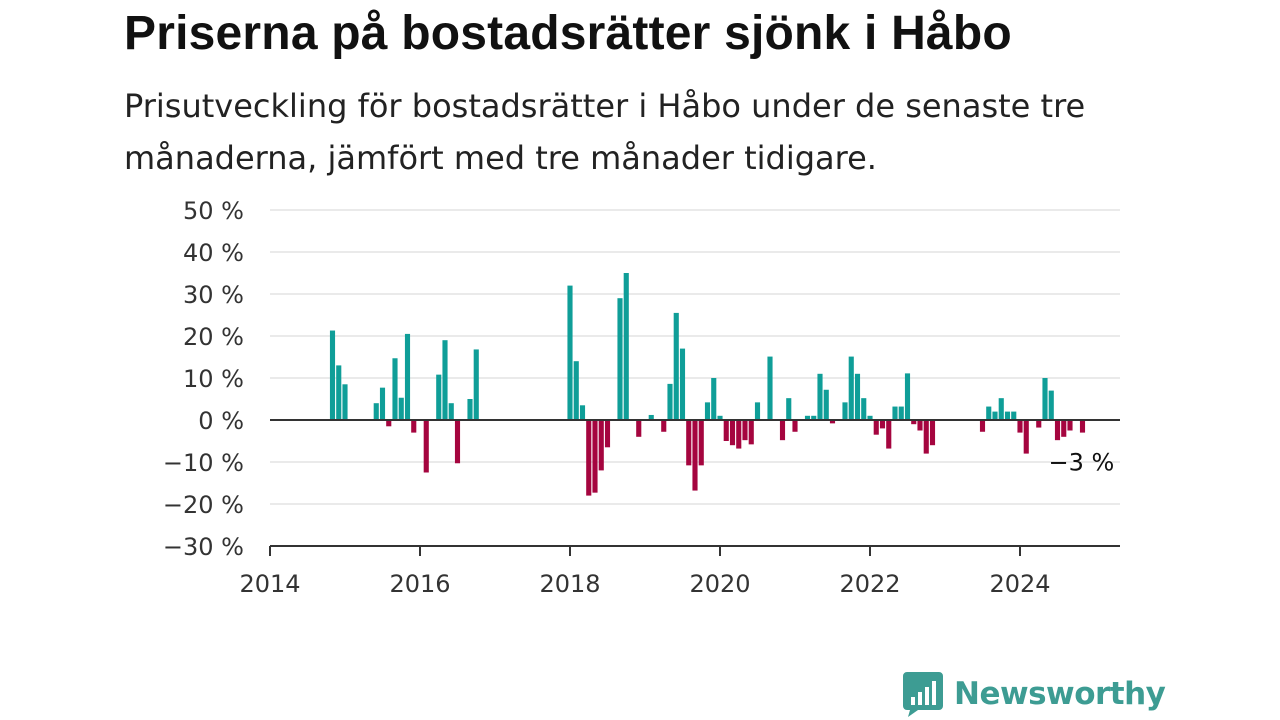 This screenshot has height=720, width=1280. I want to click on y-tick-label: 20 %, so click(213, 337).